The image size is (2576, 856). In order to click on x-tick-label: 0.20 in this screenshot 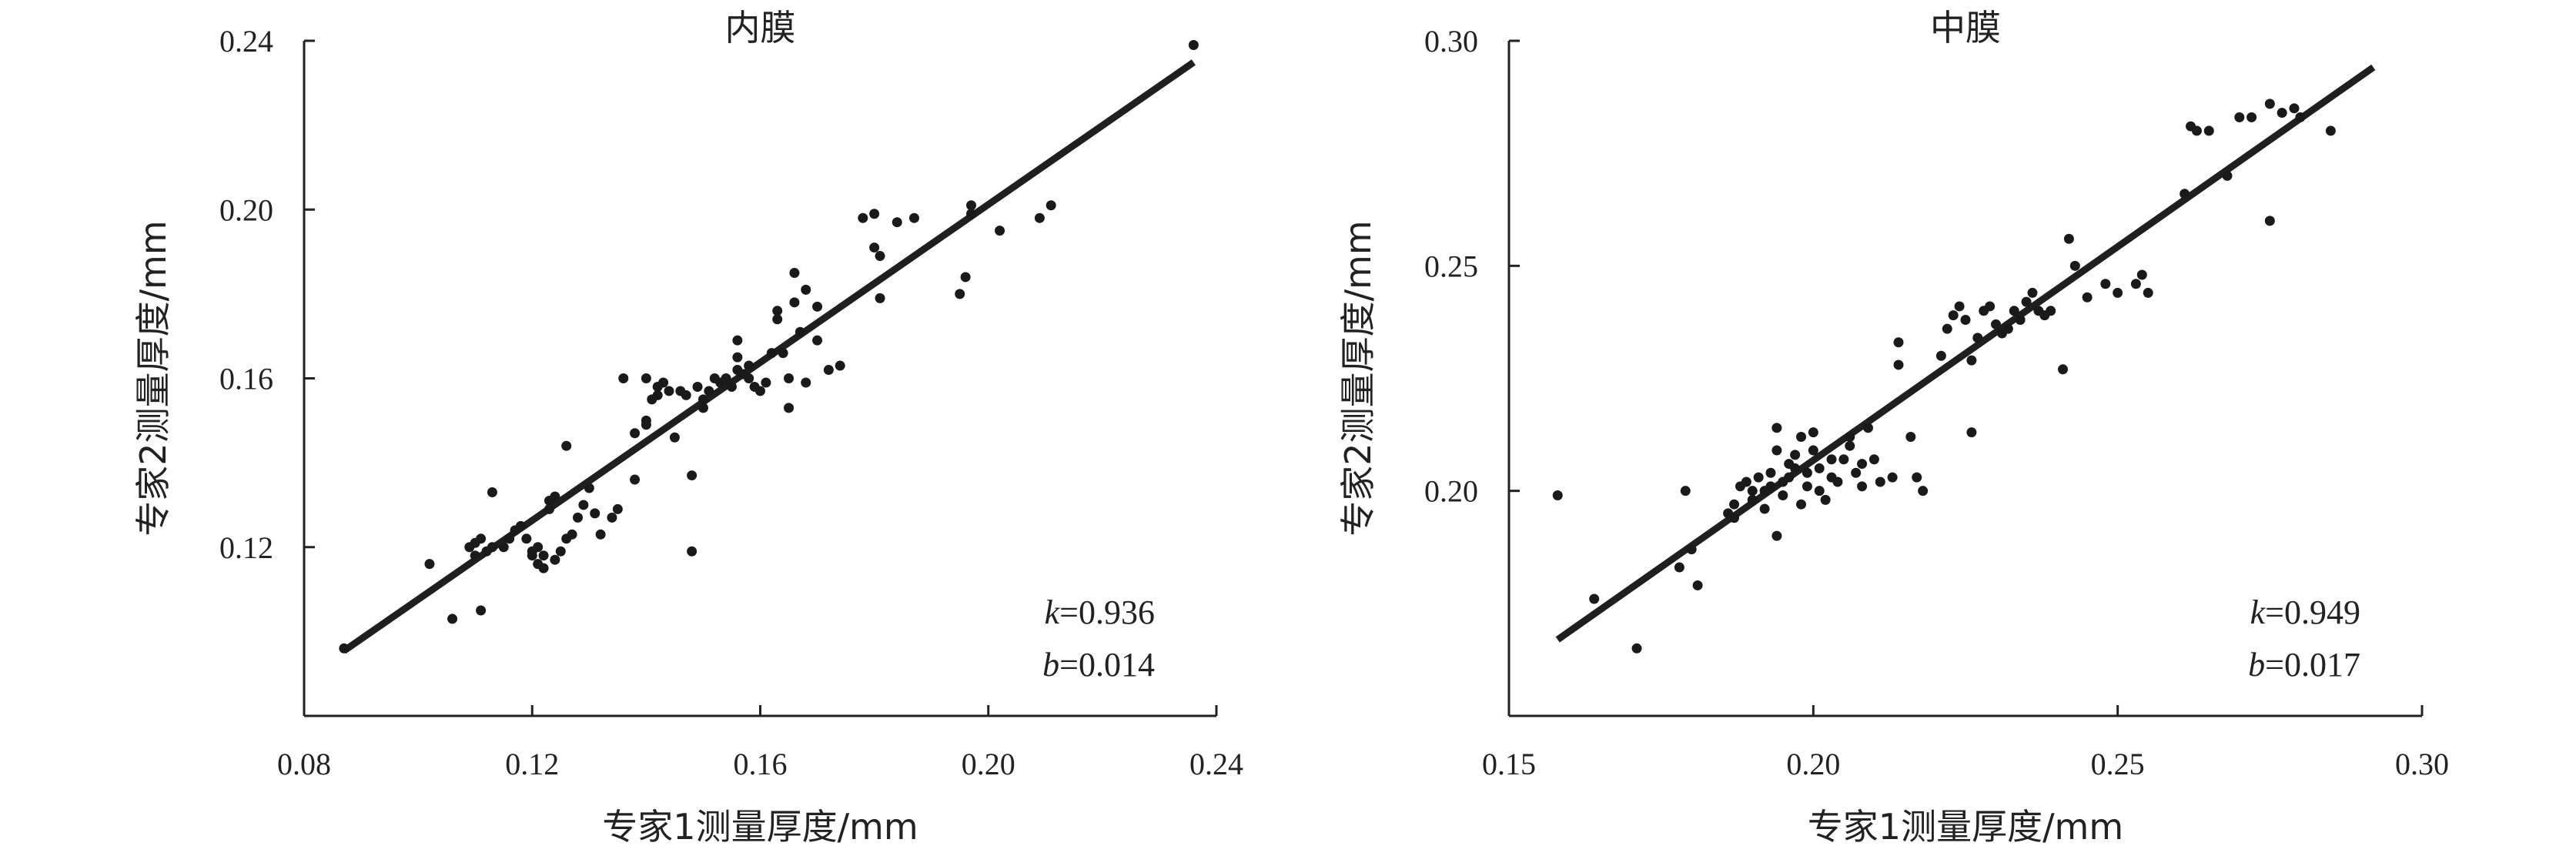, I will do `click(989, 764)`.